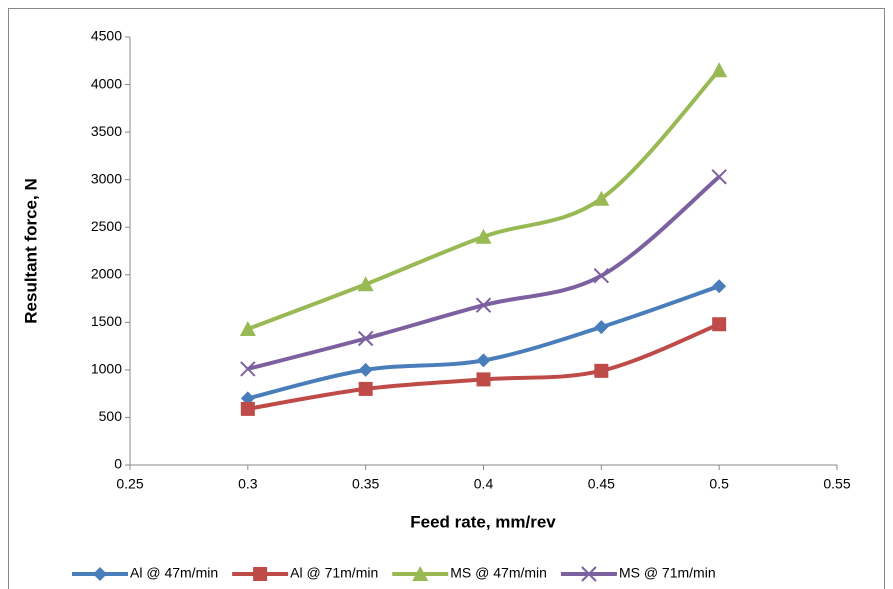  I want to click on x-tick-label: 0.5, so click(719, 484).